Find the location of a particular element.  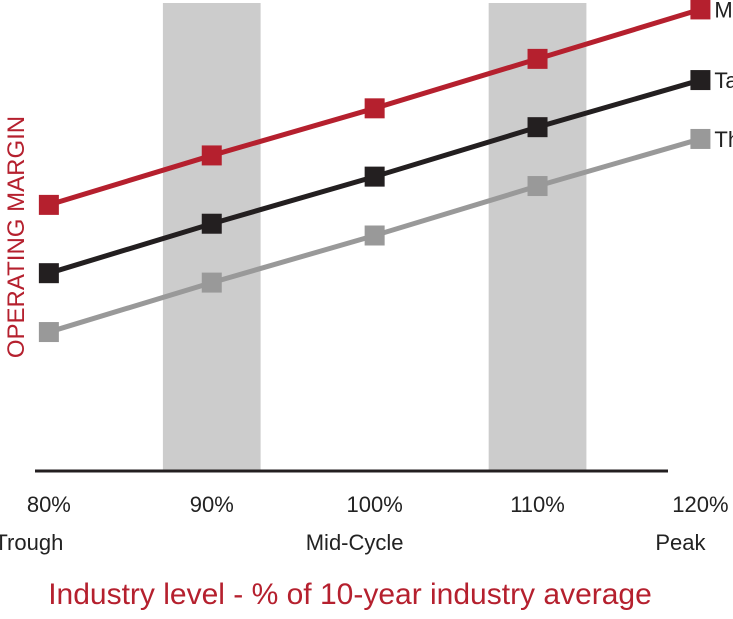

marker-target-90pct is located at coordinates (211, 223).